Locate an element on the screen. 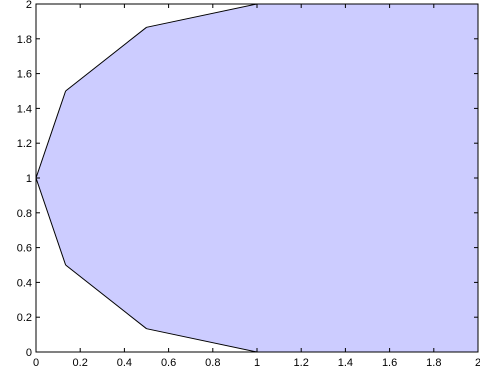 The image size is (480, 380). y-tick-label: 1.8 is located at coordinates (24, 40).